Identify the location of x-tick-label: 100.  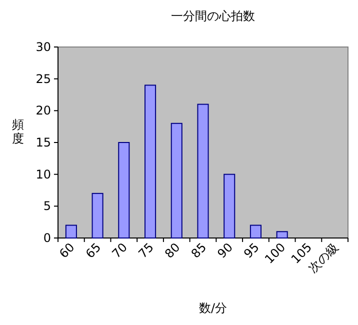
(275, 253).